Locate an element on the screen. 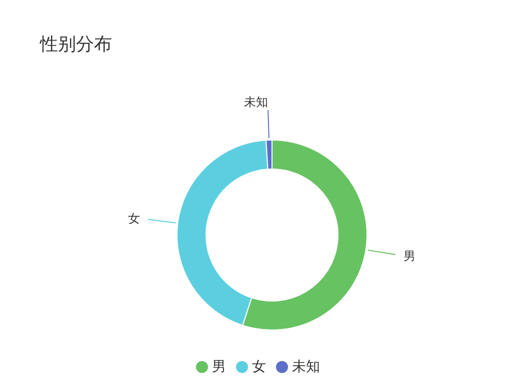 This screenshot has height=389, width=526. legend-label: 女 is located at coordinates (259, 367).